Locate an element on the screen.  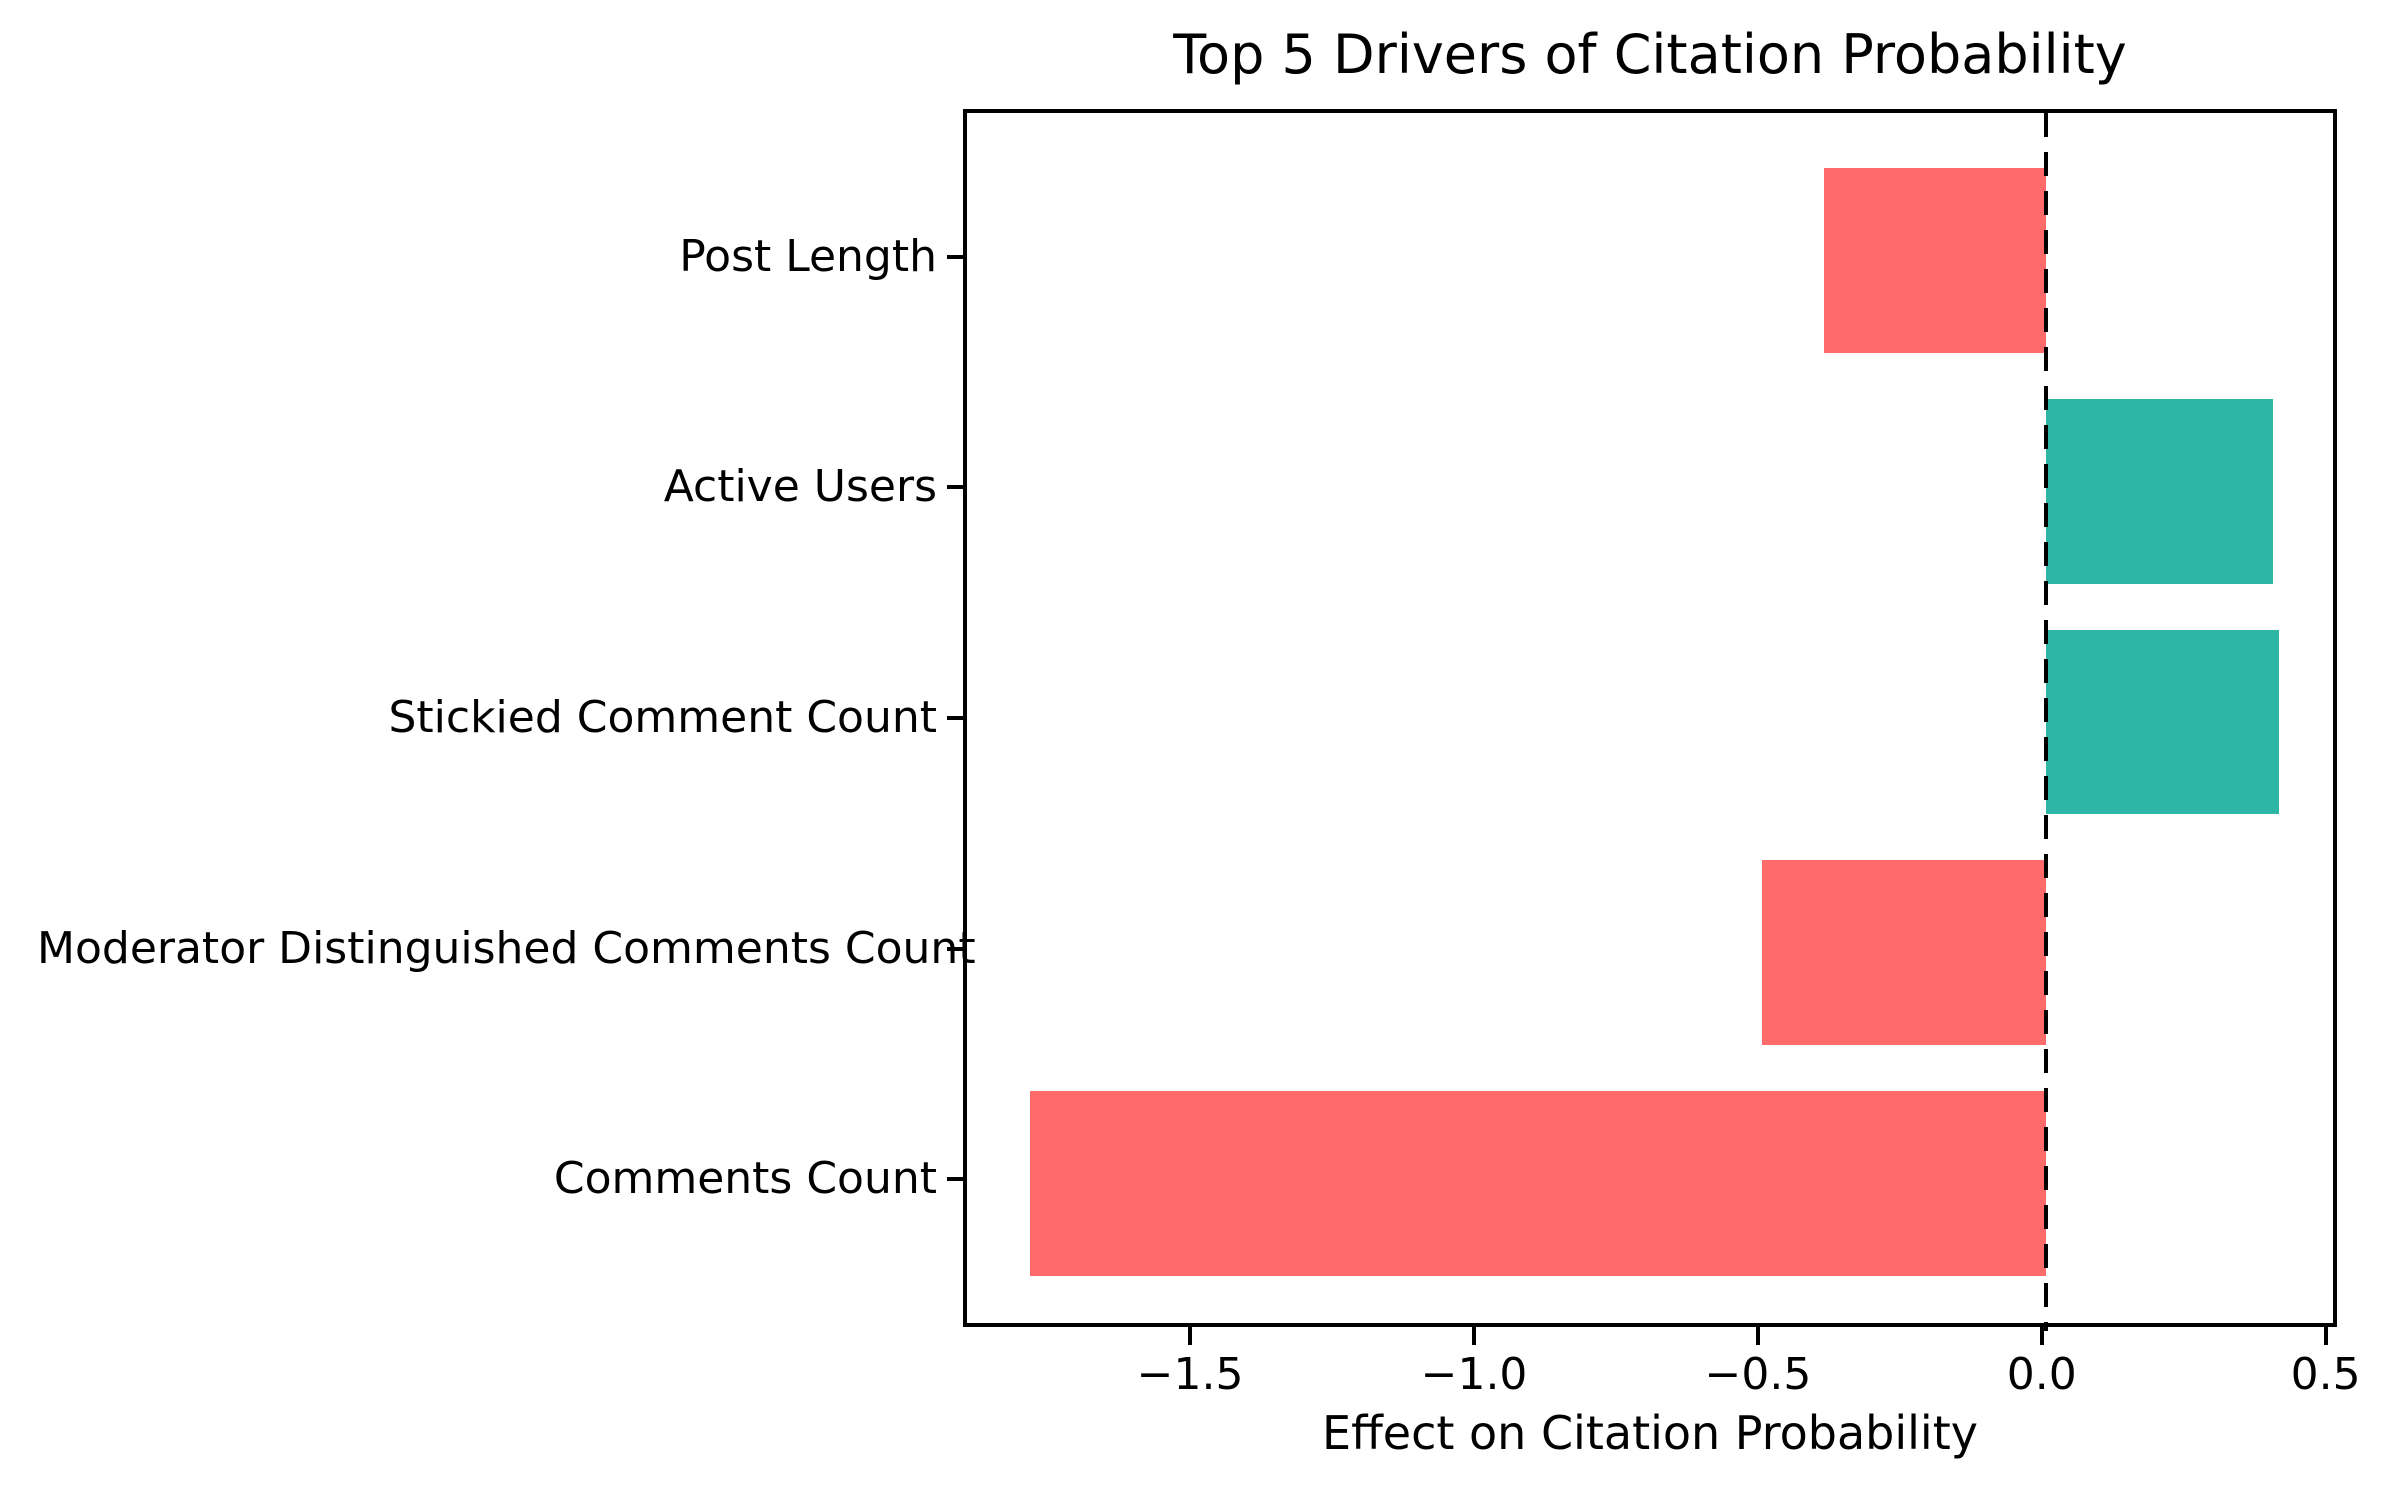
zero-baseline-dashed-line is located at coordinates (2045, 722).